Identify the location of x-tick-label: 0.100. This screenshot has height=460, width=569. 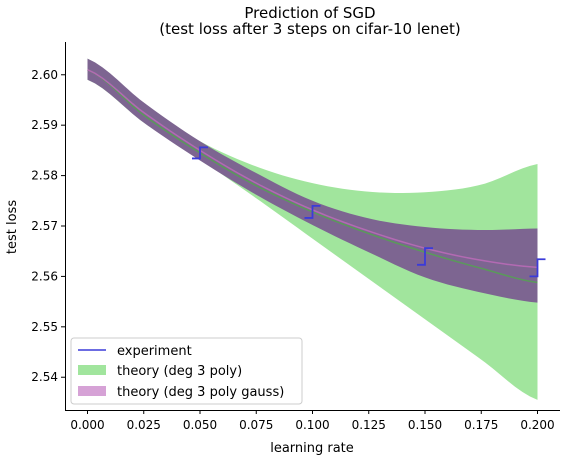
(312, 425).